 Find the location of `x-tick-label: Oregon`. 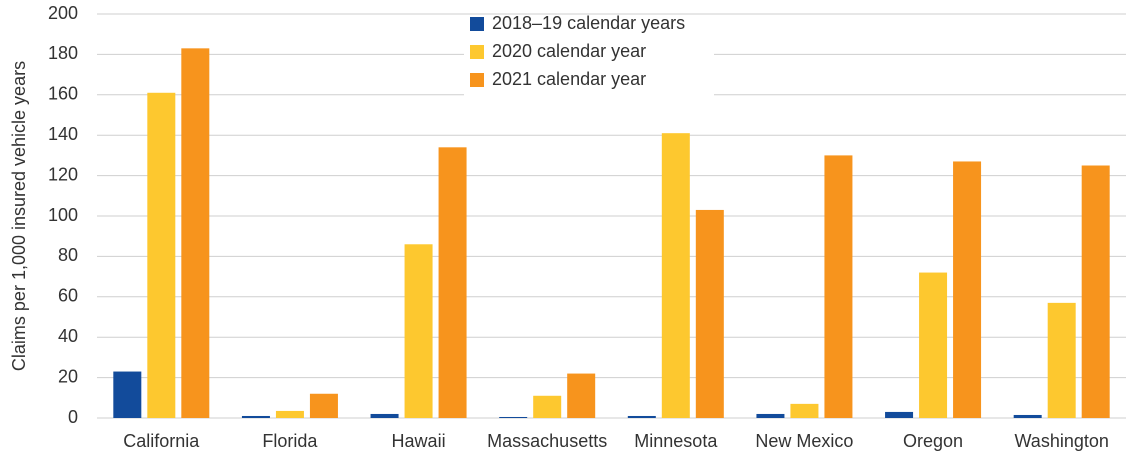

x-tick-label: Oregon is located at coordinates (933, 441).